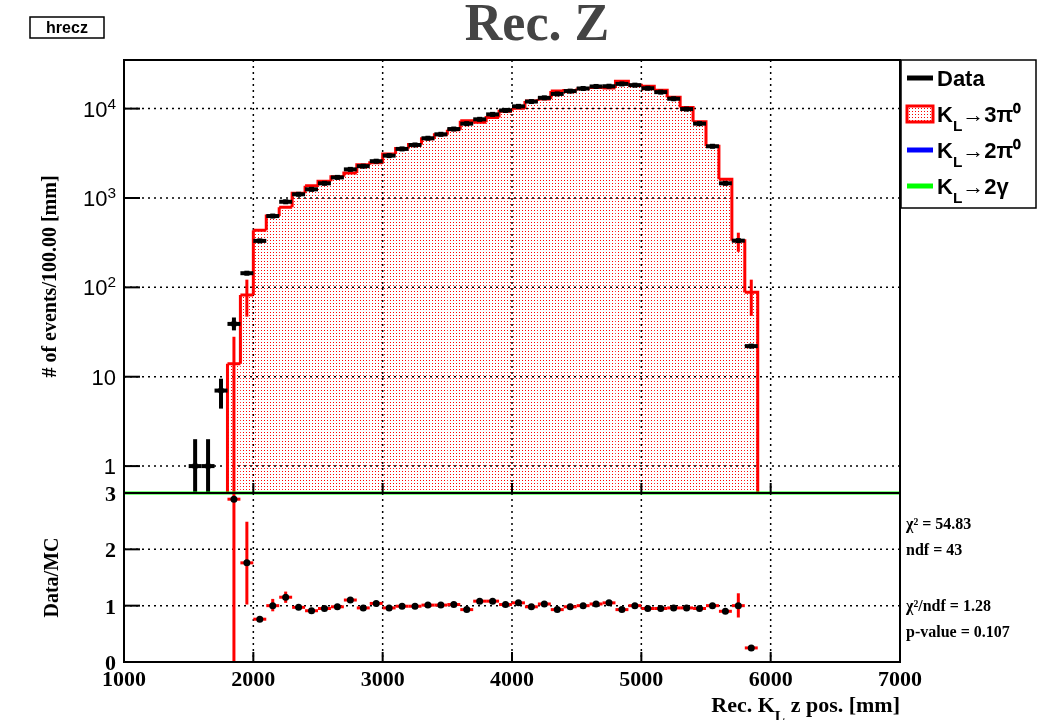 The image size is (1039, 720). Describe the element at coordinates (99, 108) in the screenshot. I see `y-tick-label: 10$^{4}$` at that location.